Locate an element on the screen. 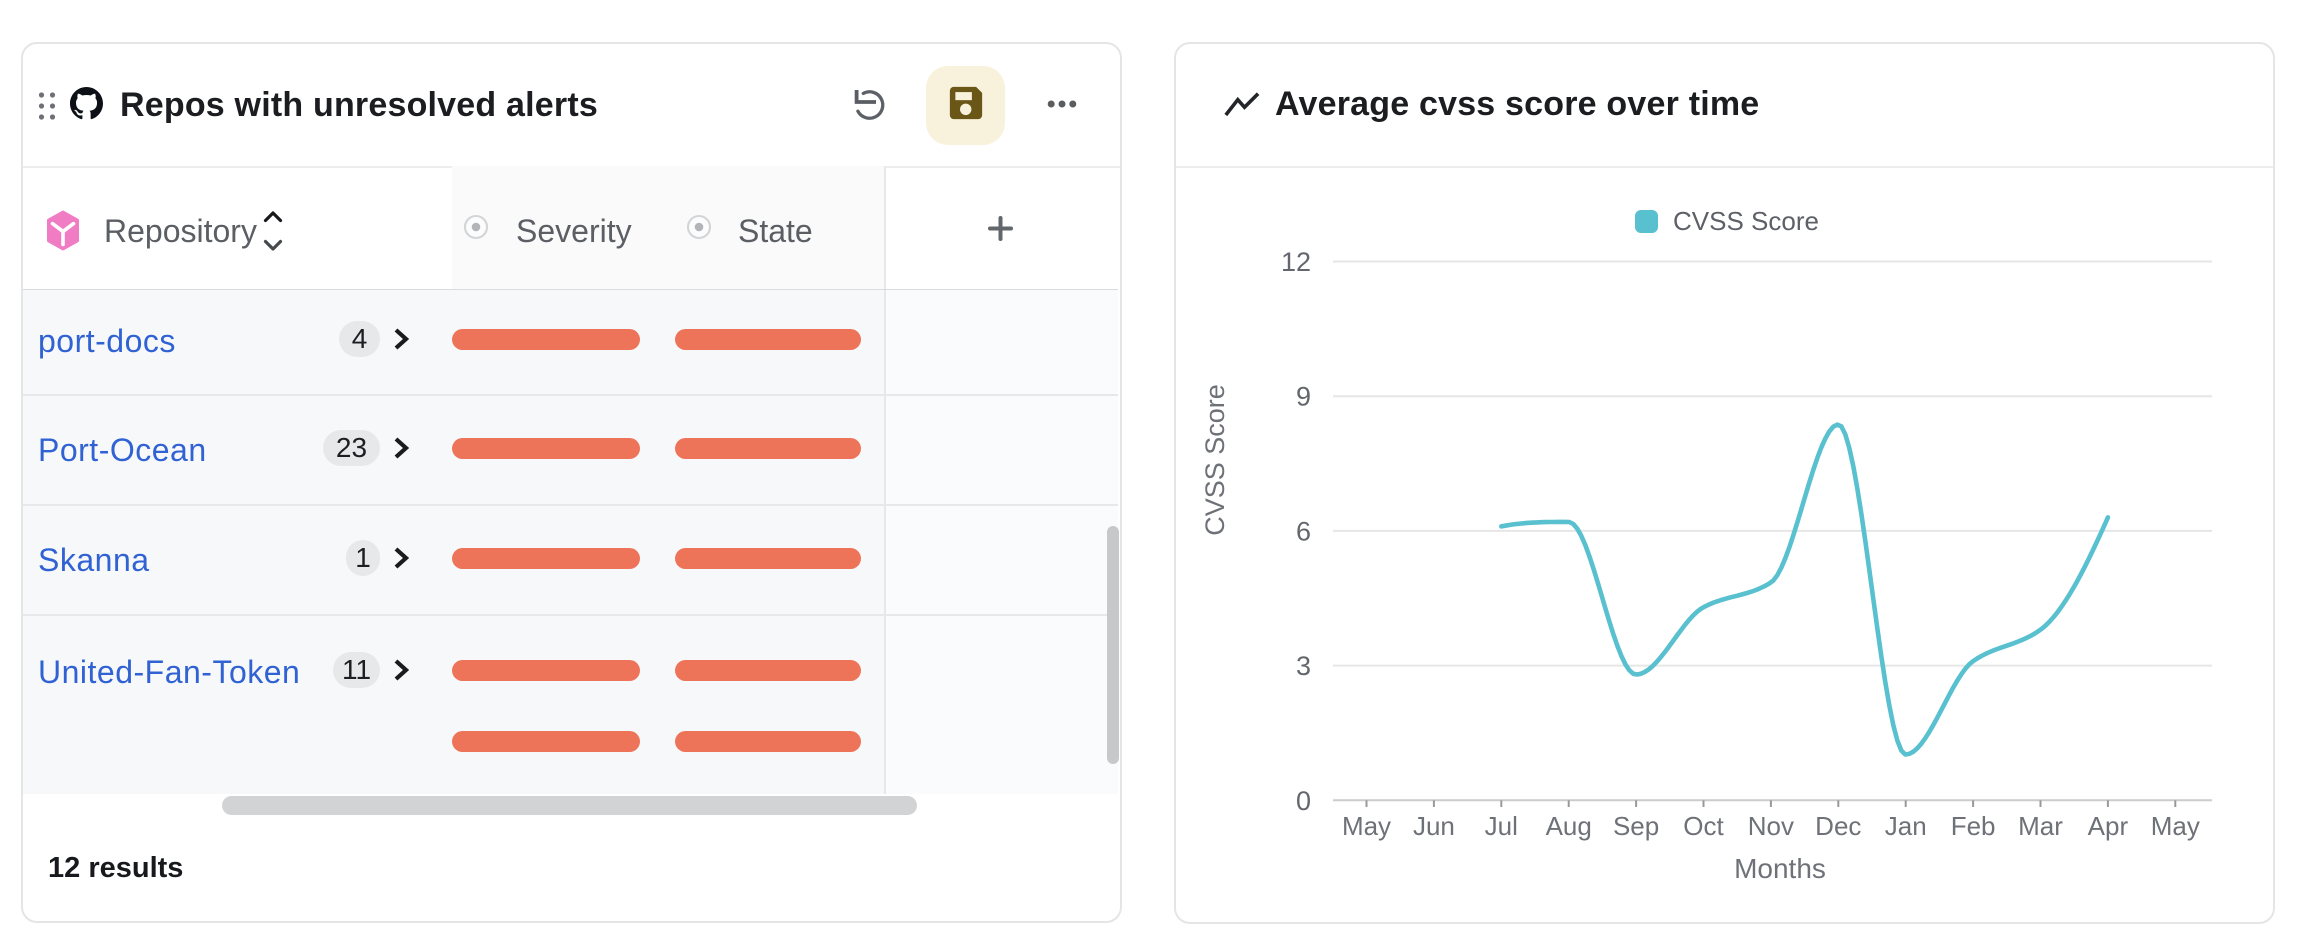 The width and height of the screenshot is (2306, 948). svg-text: 3 is located at coordinates (1303, 666).